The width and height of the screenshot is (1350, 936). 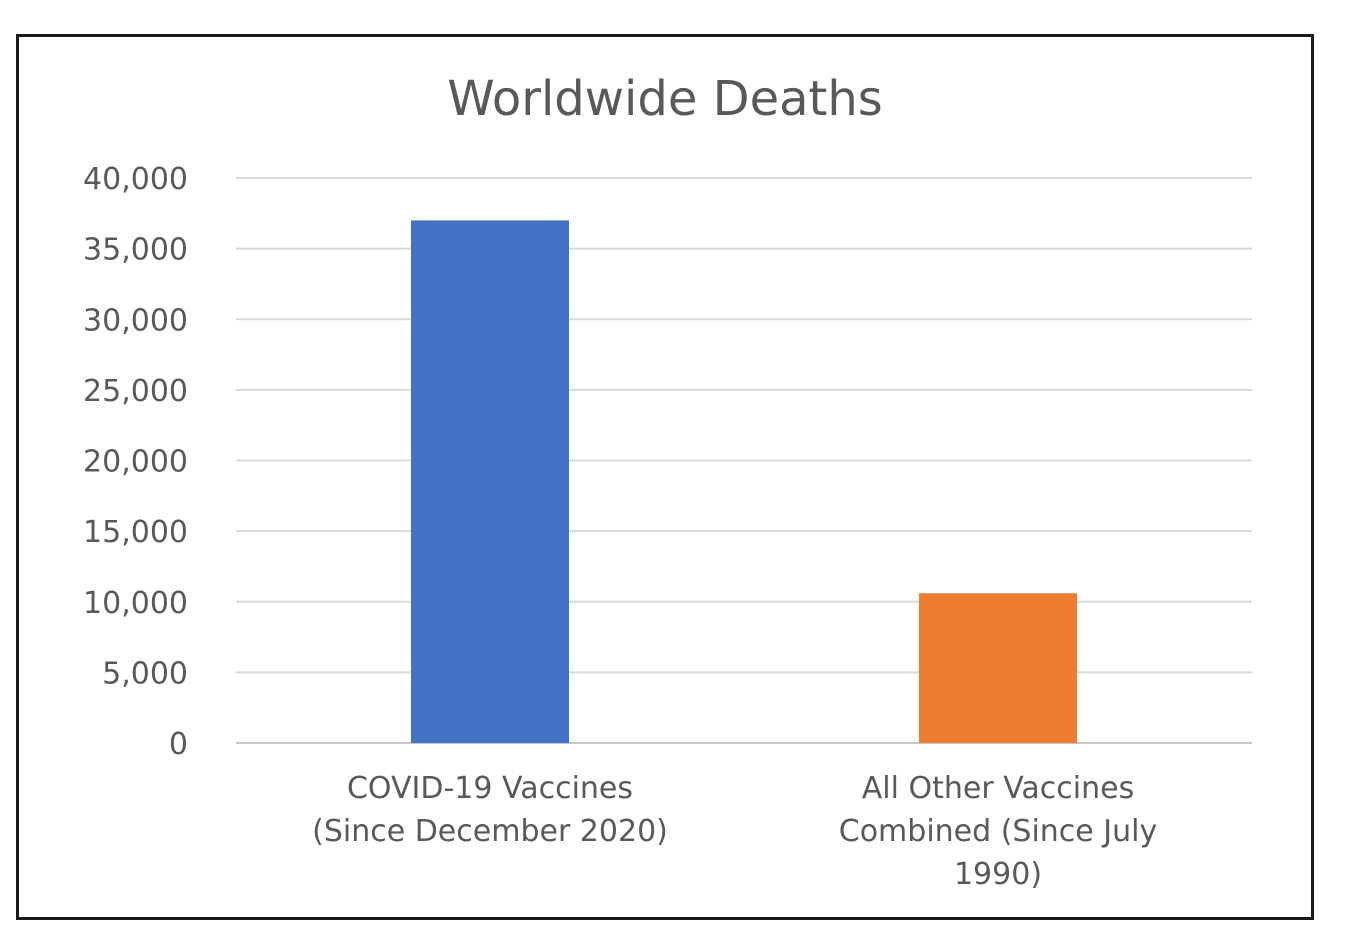 What do you see at coordinates (135, 179) in the screenshot?
I see `y-tick-label: 40,000` at bounding box center [135, 179].